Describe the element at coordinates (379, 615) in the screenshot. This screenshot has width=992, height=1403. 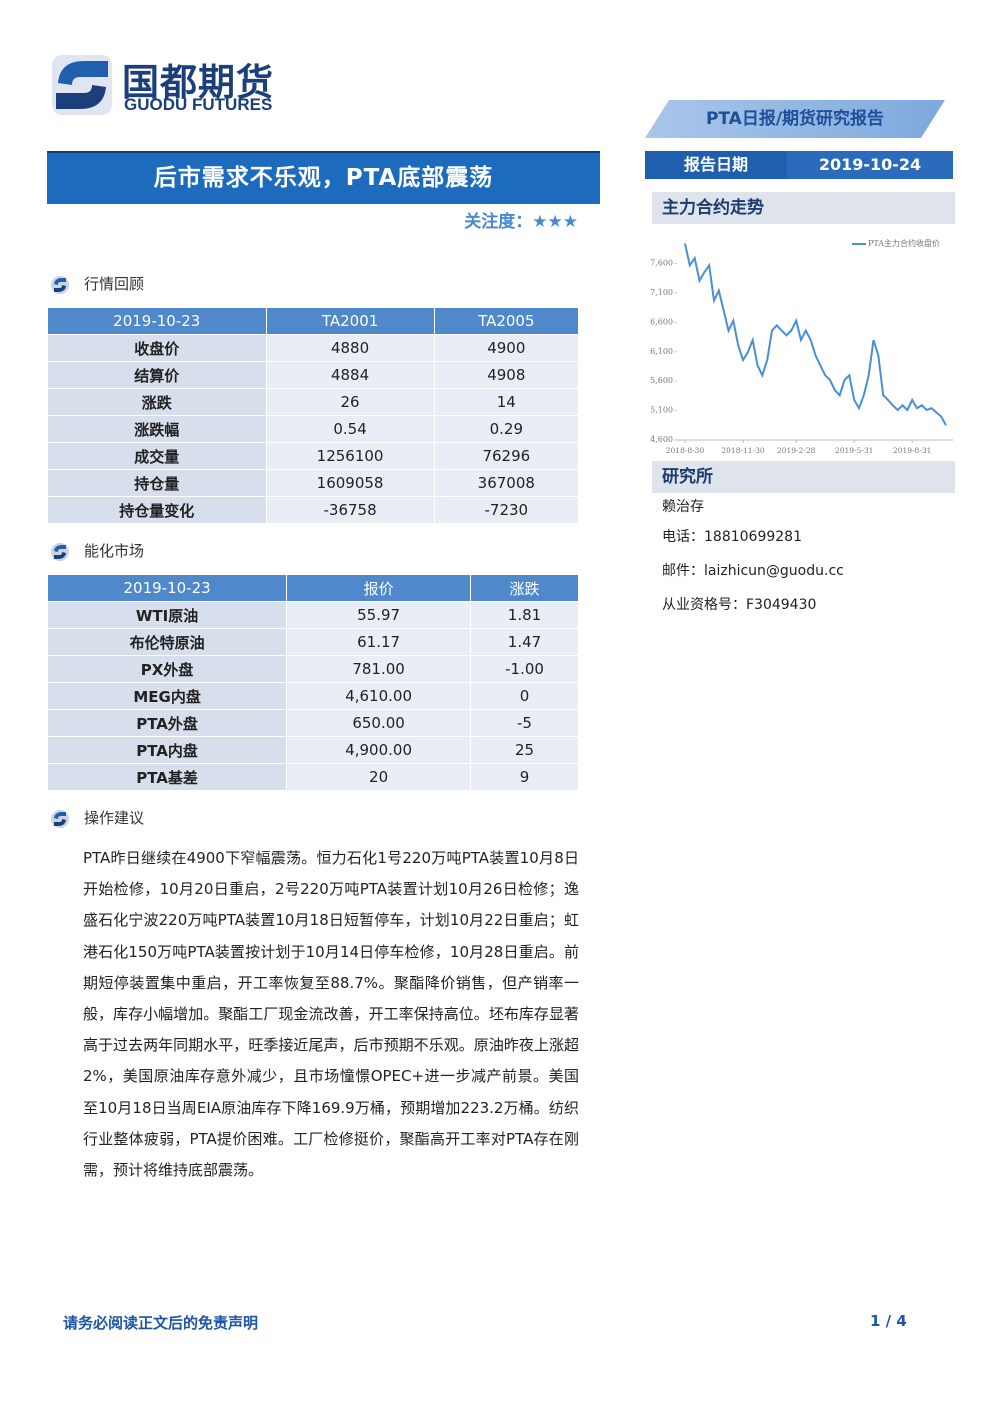
I see `value-cell: 55.97` at that location.